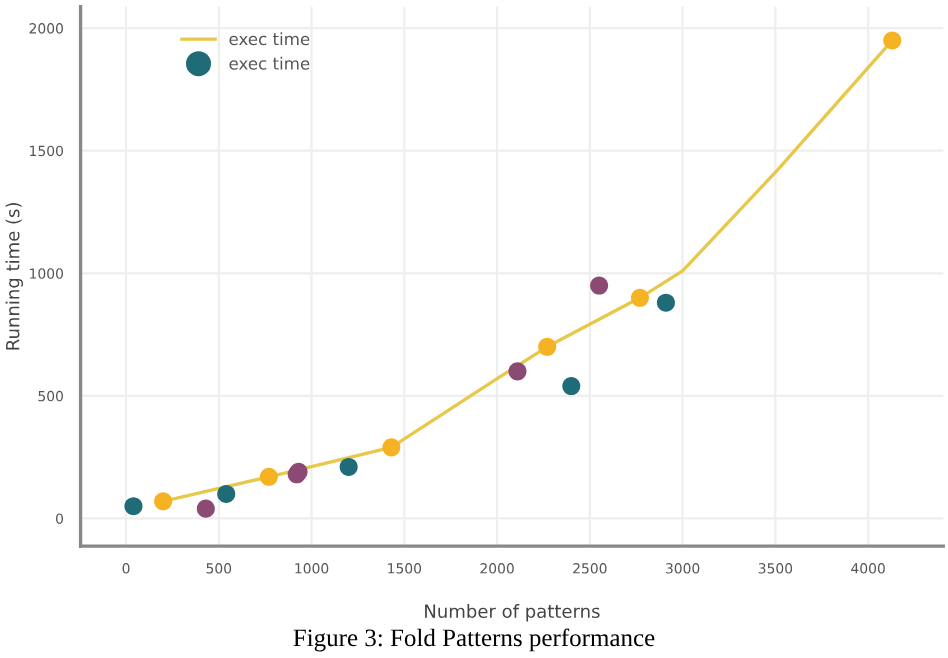  What do you see at coordinates (474, 640) in the screenshot?
I see `caption: Figure 3: Fold Patterns performance` at bounding box center [474, 640].